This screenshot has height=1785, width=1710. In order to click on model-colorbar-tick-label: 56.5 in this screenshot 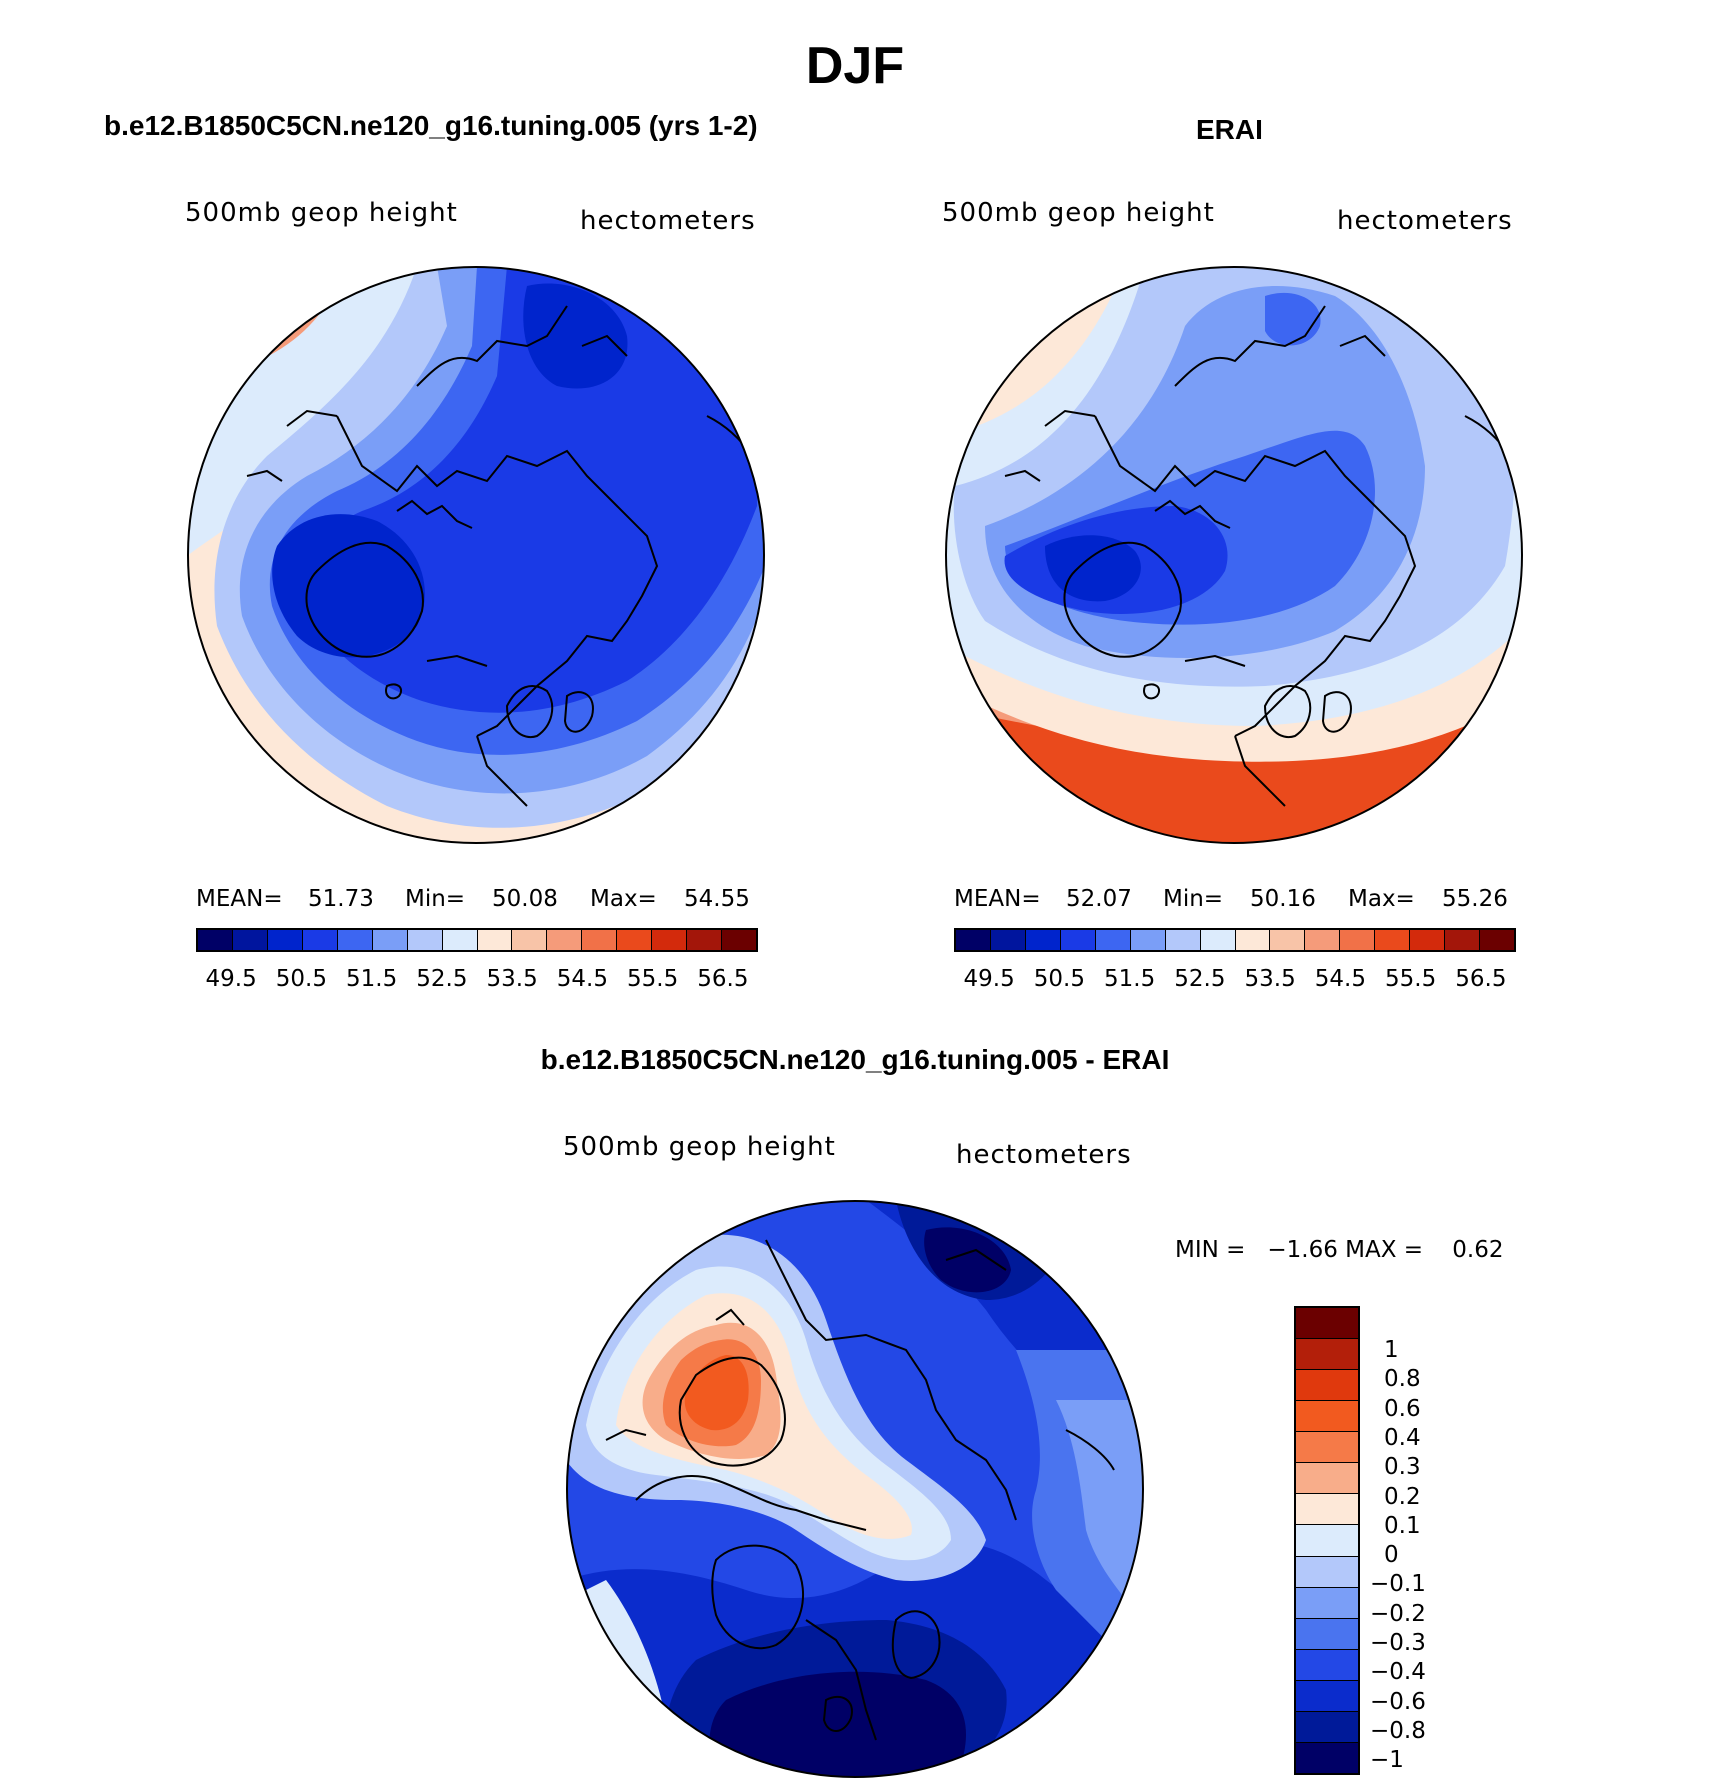, I will do `click(723, 979)`.